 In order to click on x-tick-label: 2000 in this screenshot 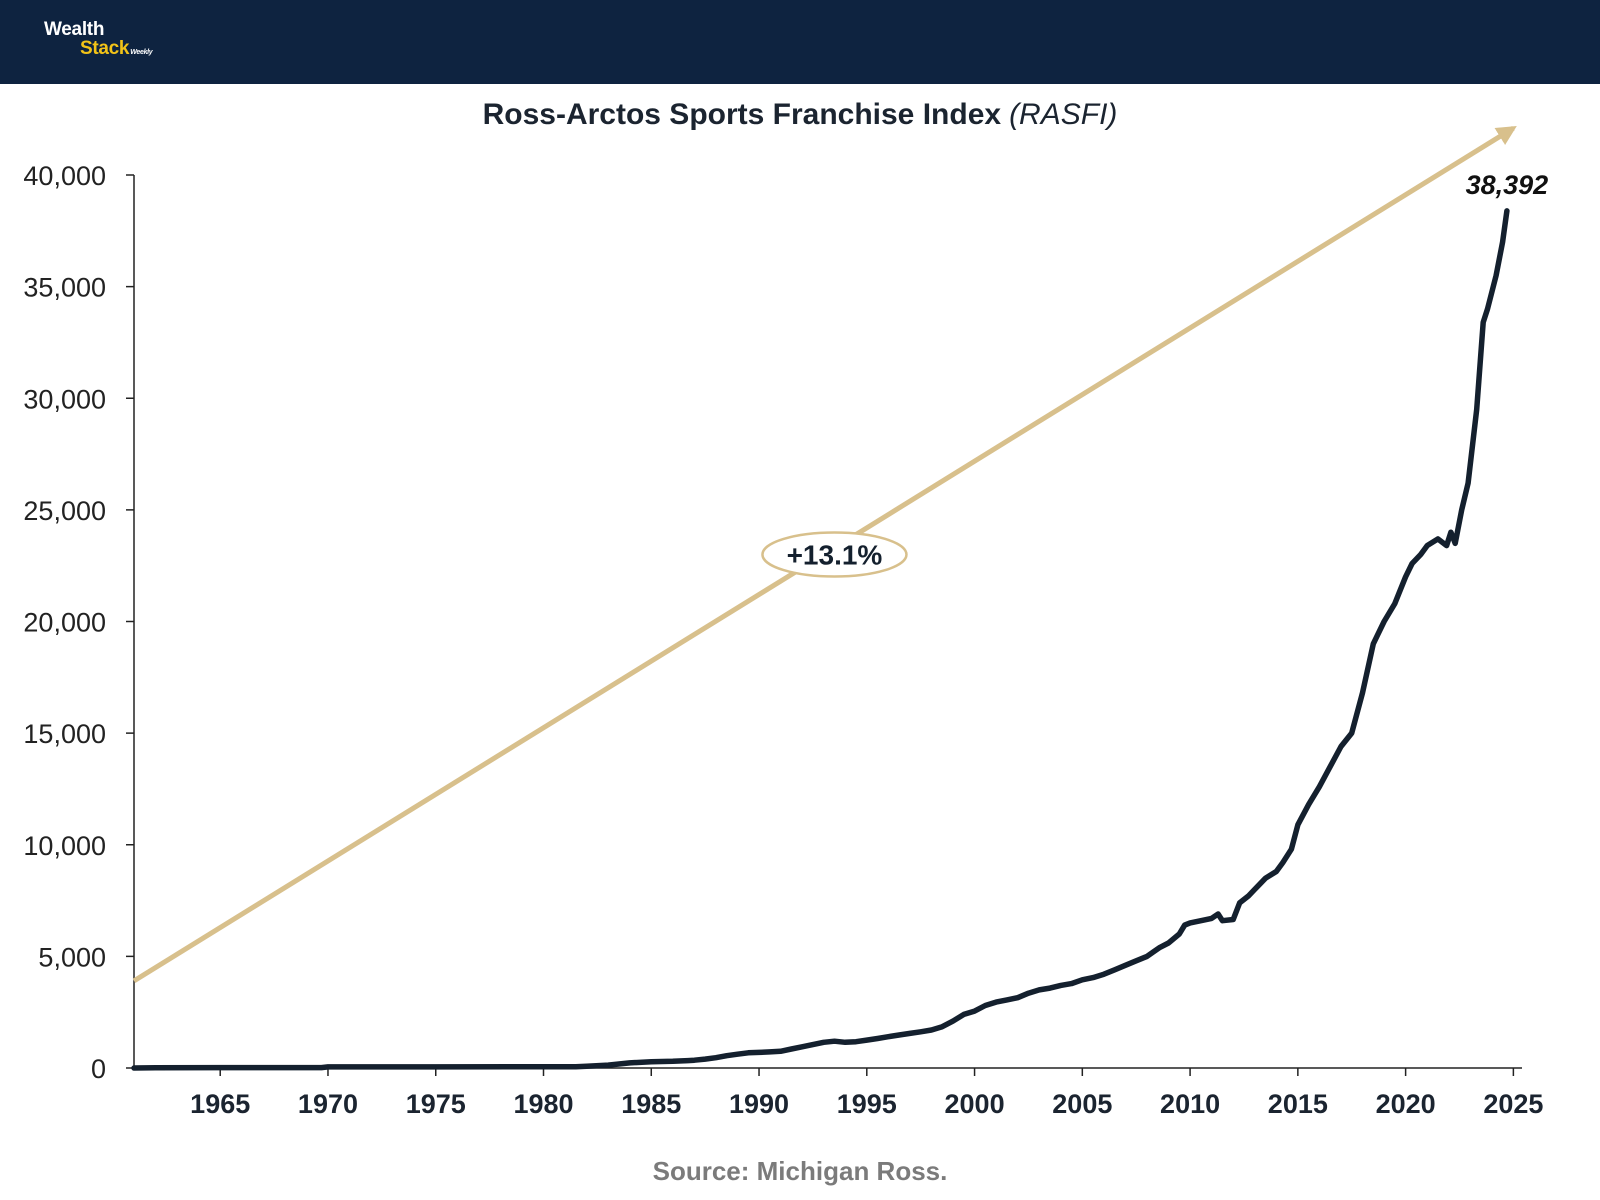, I will do `click(975, 1104)`.